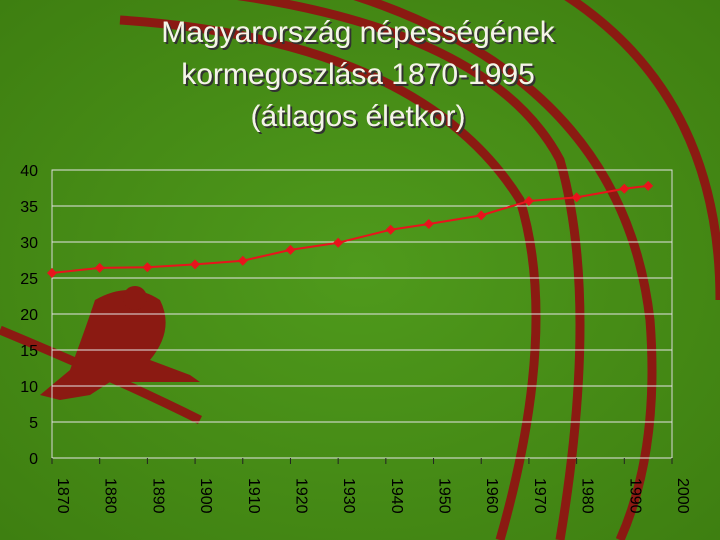 This screenshot has width=720, height=540. What do you see at coordinates (539, 496) in the screenshot?
I see `x-tick-label: 1970` at bounding box center [539, 496].